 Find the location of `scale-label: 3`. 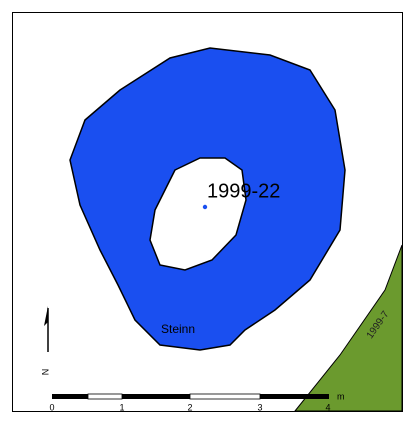

scale-label: 3 is located at coordinates (259, 407).